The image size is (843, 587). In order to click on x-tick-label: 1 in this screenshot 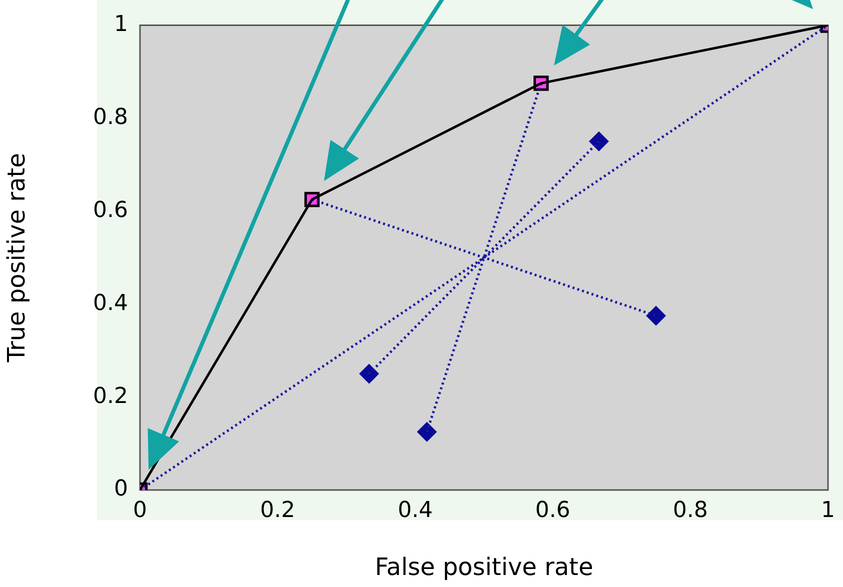, I will do `click(828, 510)`.